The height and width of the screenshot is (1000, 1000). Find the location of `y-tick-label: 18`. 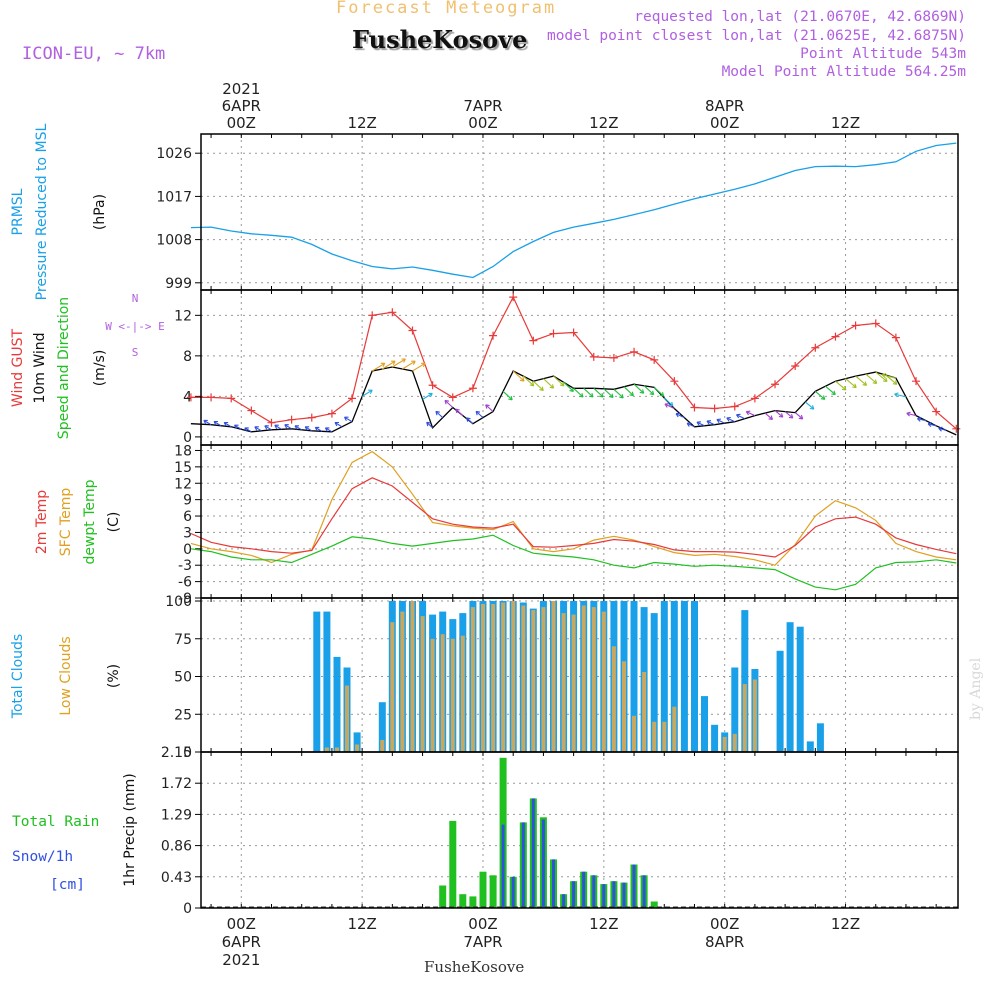

y-tick-label: 18 is located at coordinates (183, 451).